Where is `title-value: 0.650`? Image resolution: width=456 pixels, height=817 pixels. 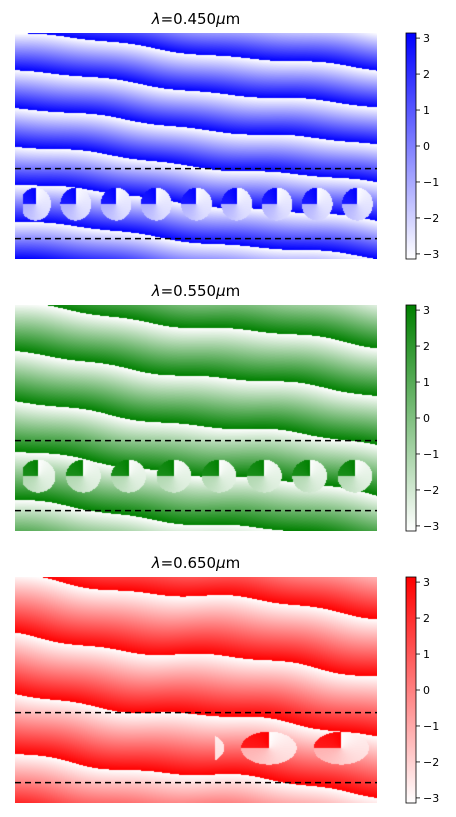
title-value: 0.650 is located at coordinates (194, 563).